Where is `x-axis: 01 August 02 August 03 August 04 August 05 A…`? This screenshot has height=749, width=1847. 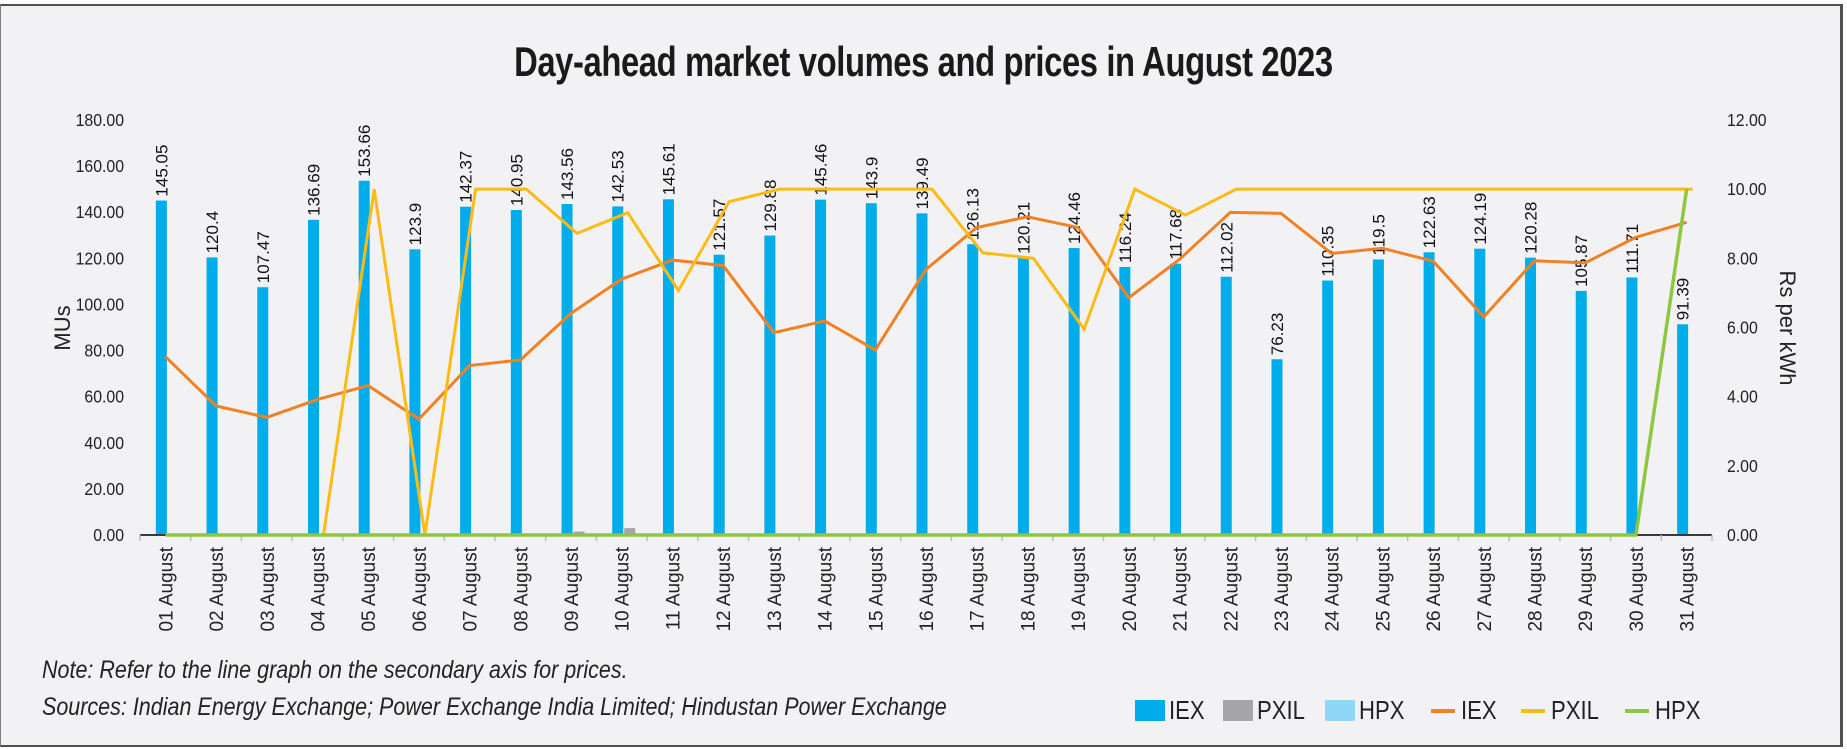 x-axis: 01 August 02 August 03 August 04 August 05 A… is located at coordinates (926, 583).